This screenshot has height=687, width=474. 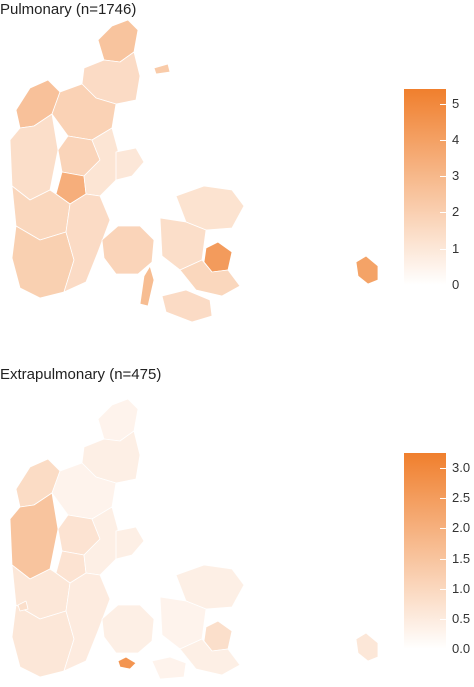 What do you see at coordinates (456, 103) in the screenshot?
I see `legend-tick-label: 5` at bounding box center [456, 103].